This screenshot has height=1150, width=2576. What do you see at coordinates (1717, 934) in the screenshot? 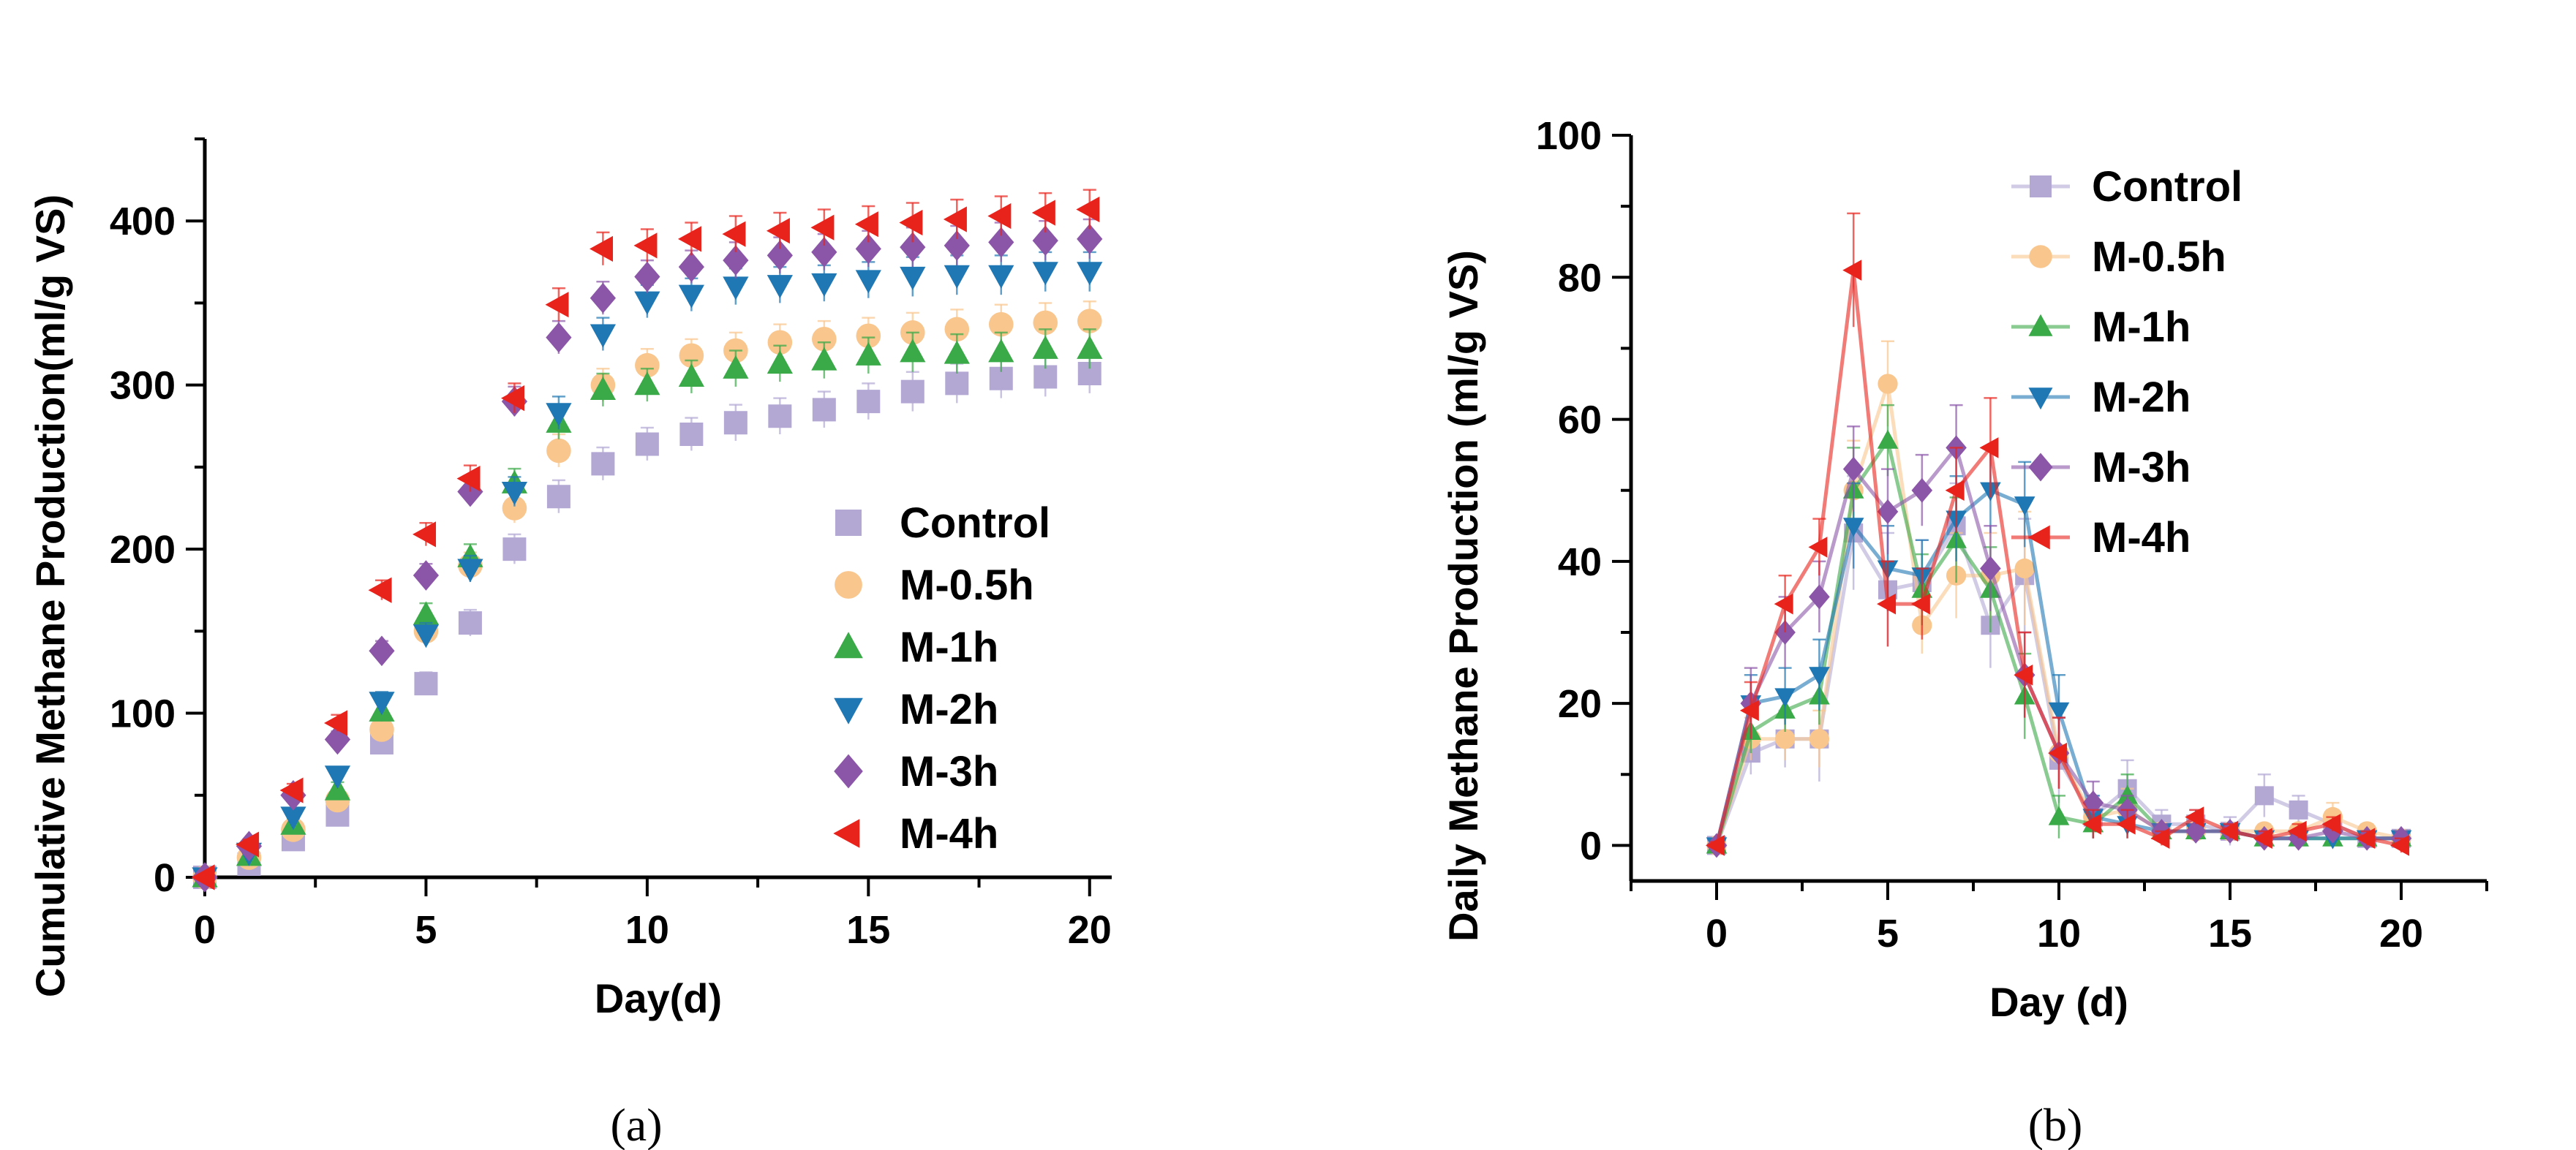
I see `x-tick-label: 0` at bounding box center [1717, 934].